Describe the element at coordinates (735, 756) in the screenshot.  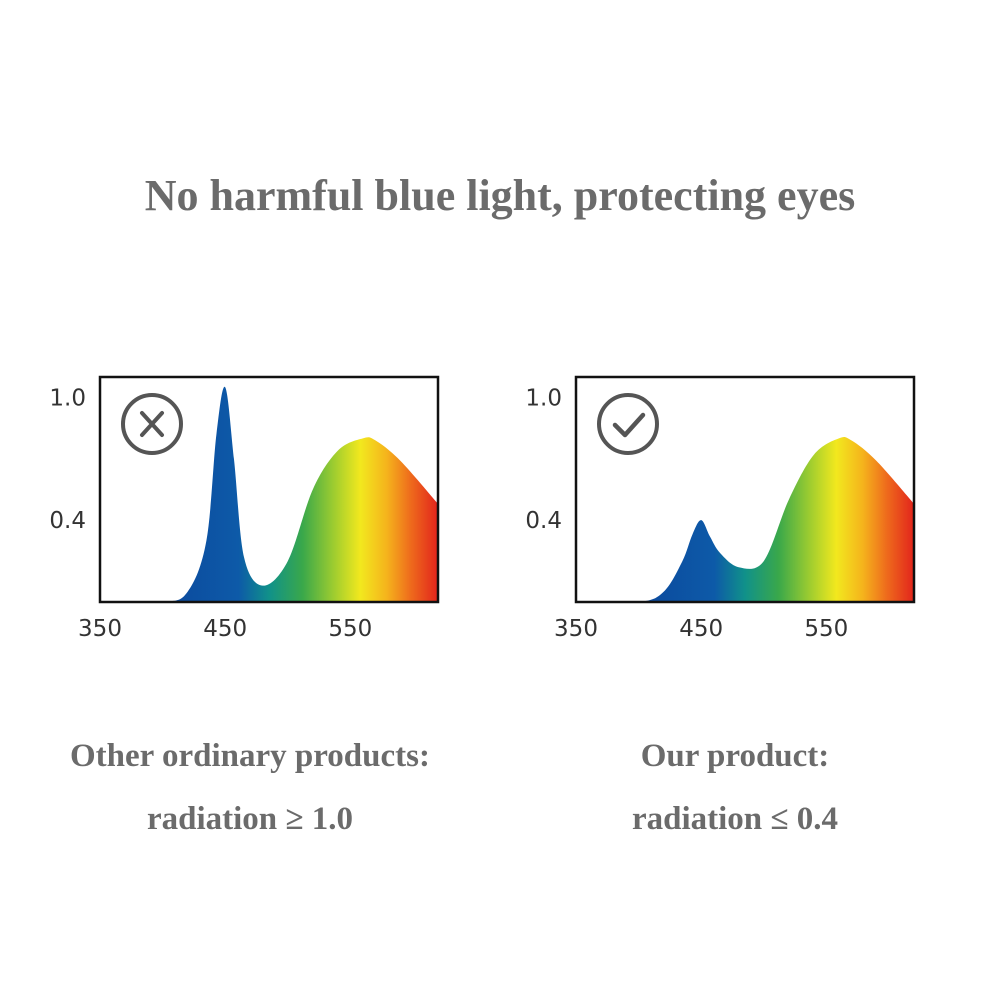
I see `caption-our-product-title: Our product:` at that location.